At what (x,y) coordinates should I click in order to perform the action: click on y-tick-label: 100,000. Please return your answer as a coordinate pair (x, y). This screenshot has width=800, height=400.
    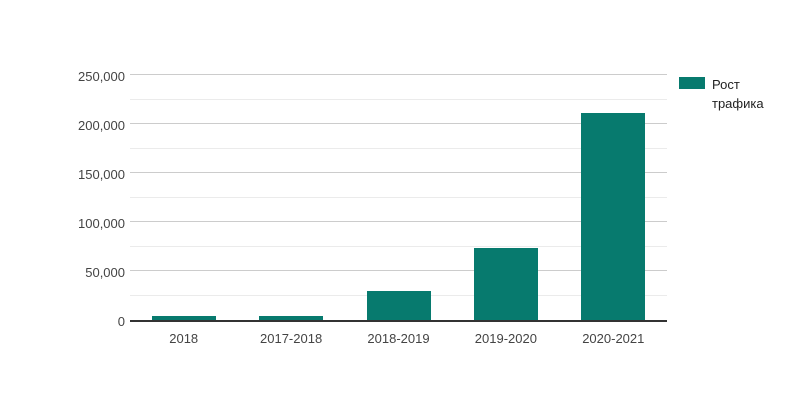
    Looking at the image, I should click on (101, 223).